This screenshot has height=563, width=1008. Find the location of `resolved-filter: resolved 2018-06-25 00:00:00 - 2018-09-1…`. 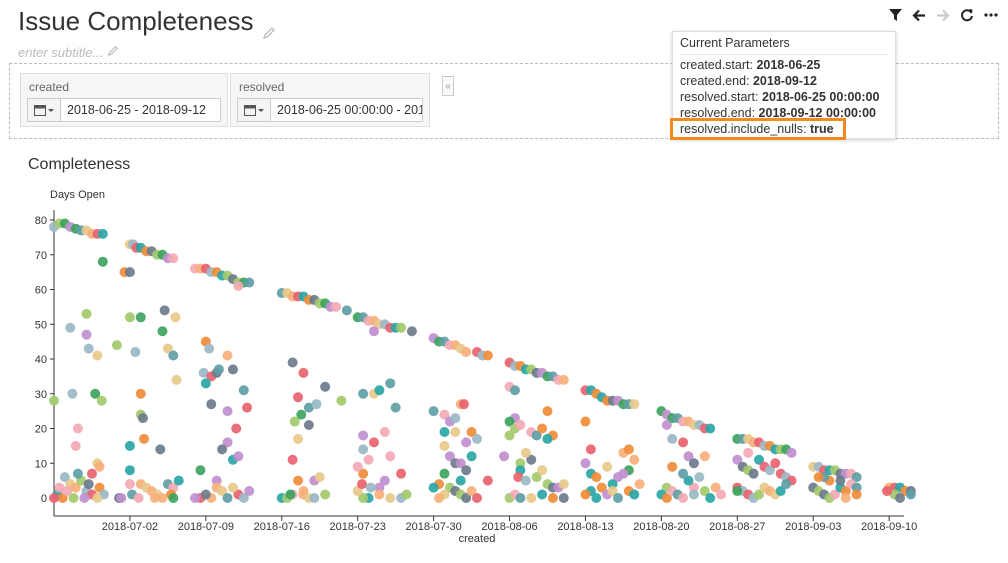

resolved-filter: resolved 2018-06-25 00:00:00 - 2018-09-1… is located at coordinates (330, 100).